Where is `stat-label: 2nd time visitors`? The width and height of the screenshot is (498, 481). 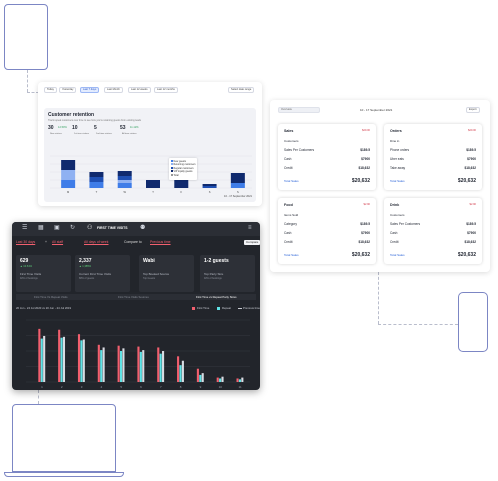 stat-label: 2nd time visitors is located at coordinates (104, 134).